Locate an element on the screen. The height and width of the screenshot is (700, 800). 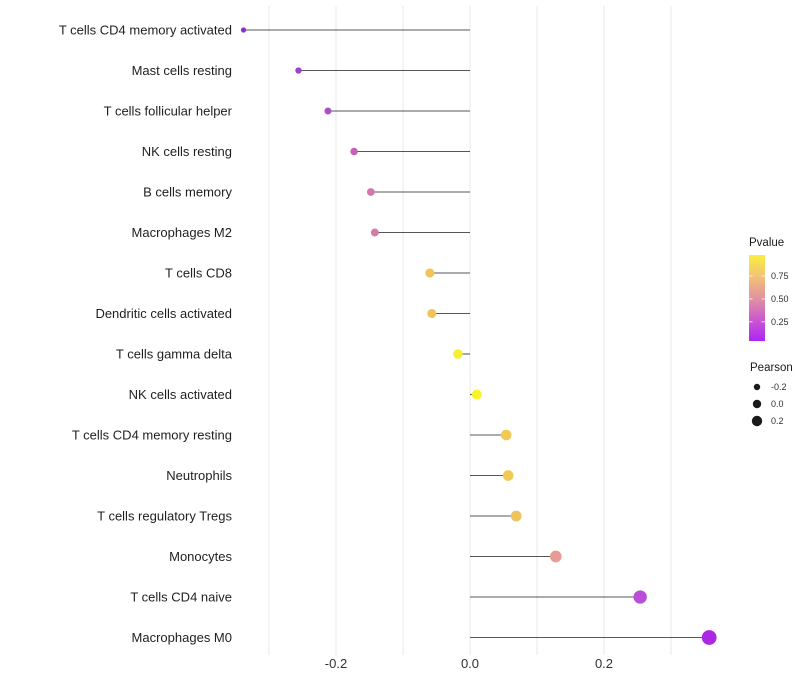
category-label: Neutrophils is located at coordinates (199, 475).